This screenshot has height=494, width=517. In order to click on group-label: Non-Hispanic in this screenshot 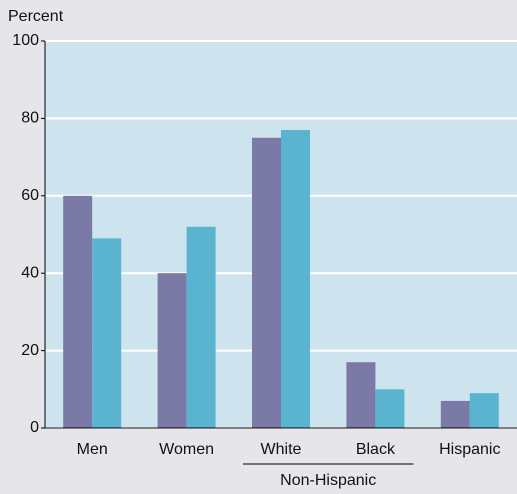, I will do `click(328, 480)`.